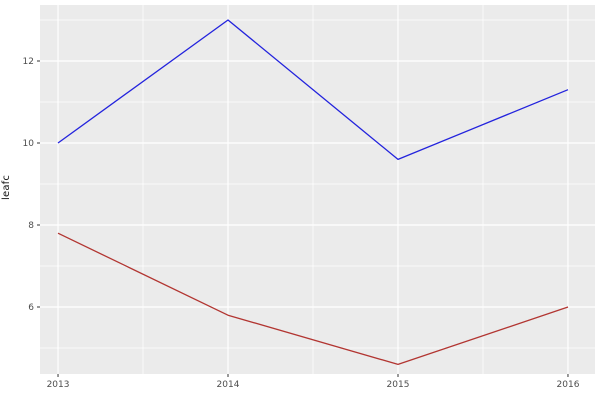 This screenshot has width=600, height=400. I want to click on y-tick-label: 10, so click(29, 144).